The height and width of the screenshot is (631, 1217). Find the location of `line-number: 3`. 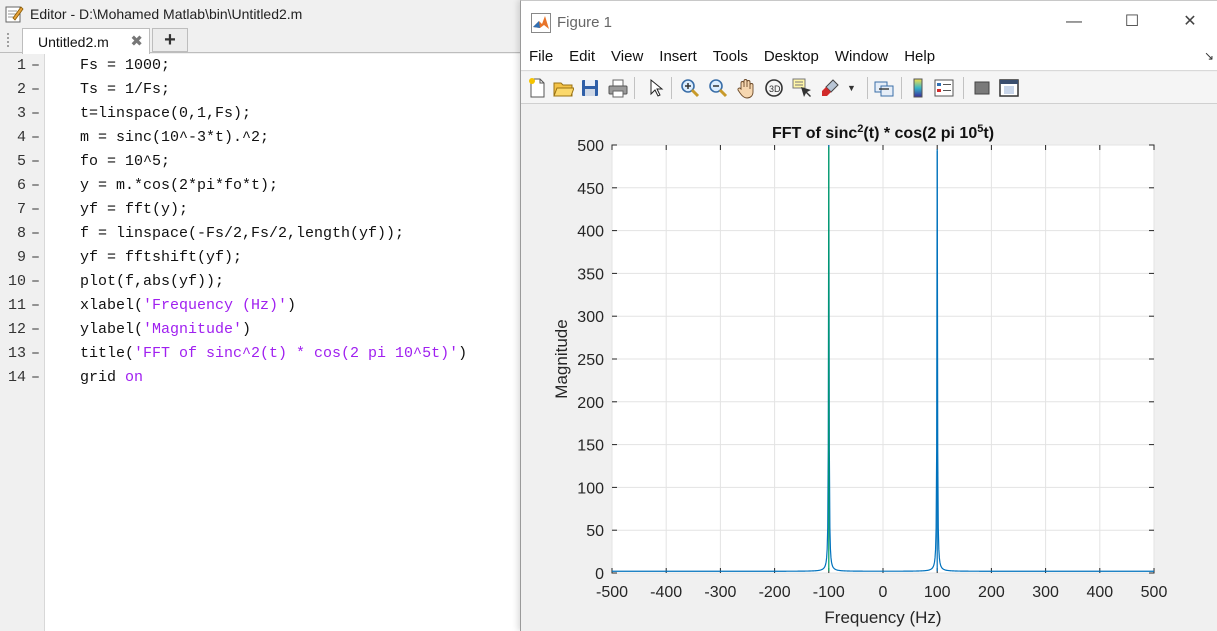

line-number: 3 is located at coordinates (21, 113).